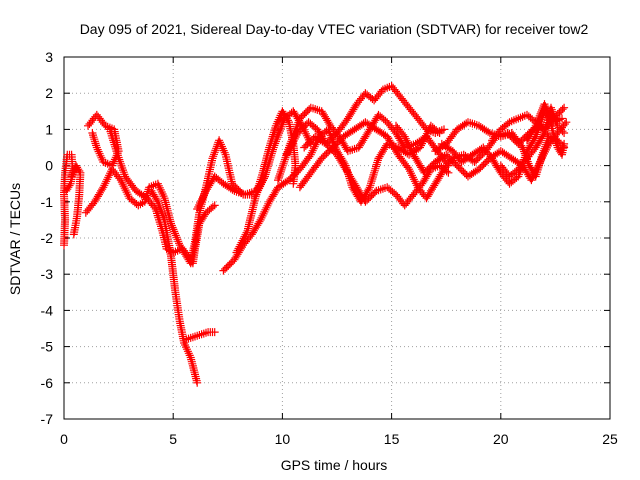 The height and width of the screenshot is (480, 640). Describe the element at coordinates (47, 383) in the screenshot. I see `y-tick-label: -6` at that location.